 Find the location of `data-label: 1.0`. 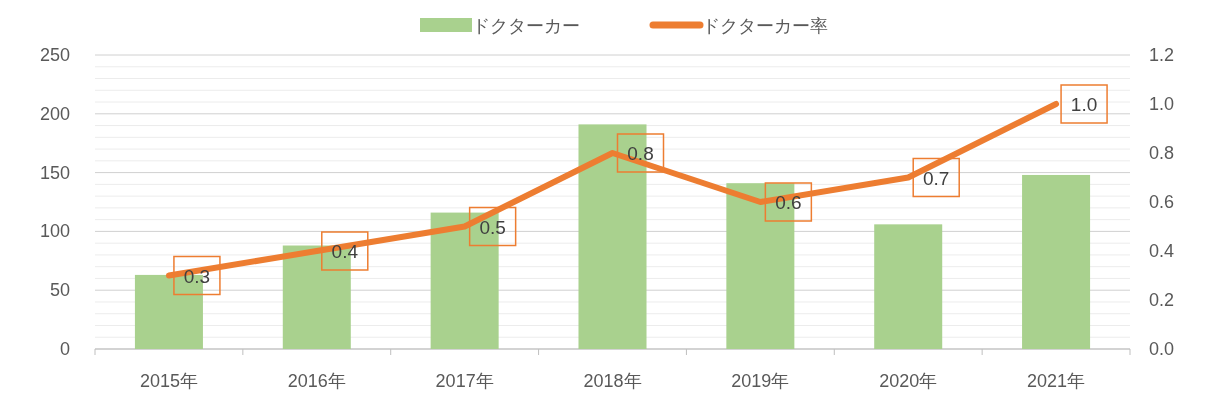

data-label: 1.0 is located at coordinates (1084, 104).